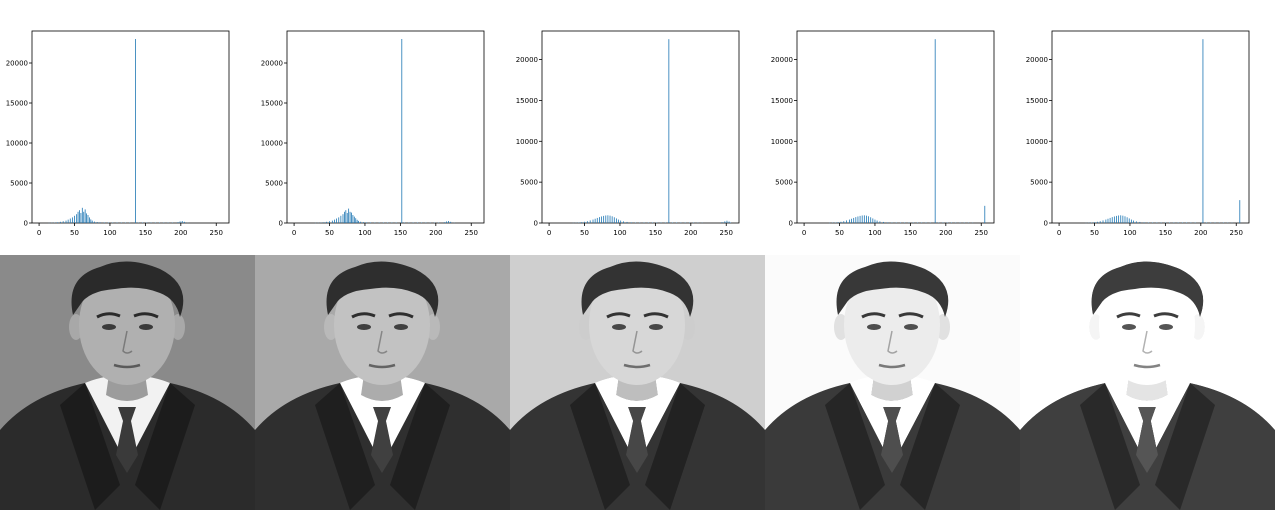 The width and height of the screenshot is (1275, 510). I want to click on hair, so click(1147, 289).